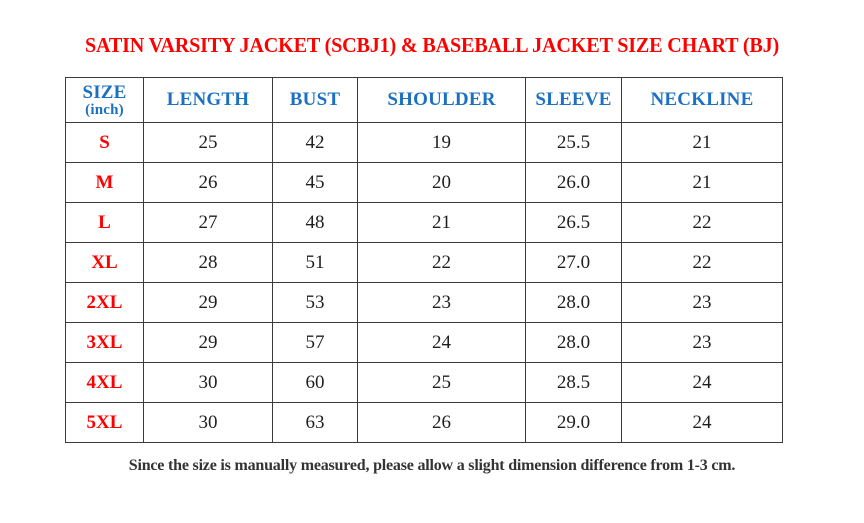 The height and width of the screenshot is (523, 864). What do you see at coordinates (315, 142) in the screenshot?
I see `bust-cell: 42` at bounding box center [315, 142].